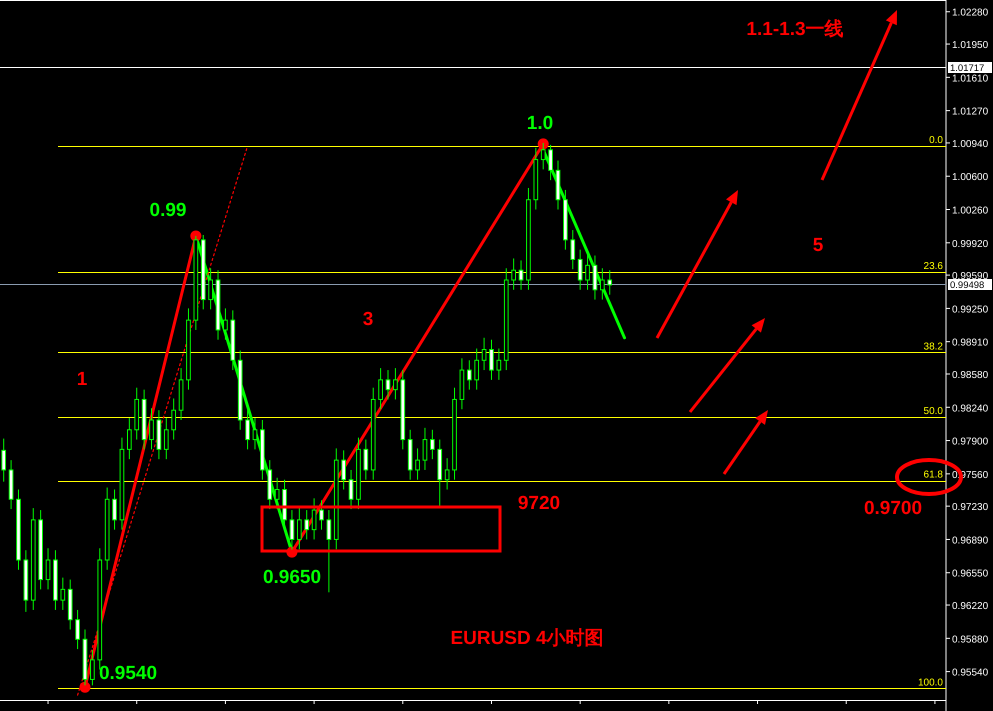 The width and height of the screenshot is (993, 711). Describe the element at coordinates (893, 508) in the screenshot. I see `annotation: 0.9700` at that location.